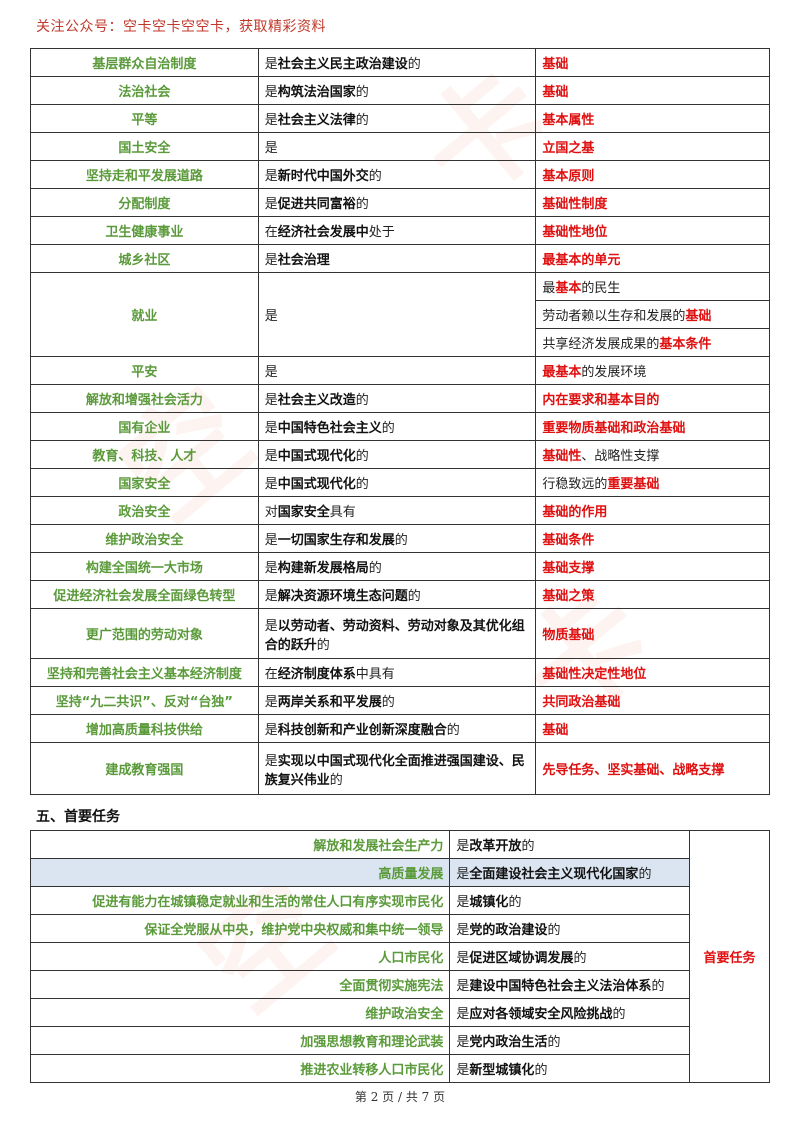 Image resolution: width=800 pixels, height=1132 pixels. I want to click on value-cell: 是构建新发展格局的, so click(397, 566).